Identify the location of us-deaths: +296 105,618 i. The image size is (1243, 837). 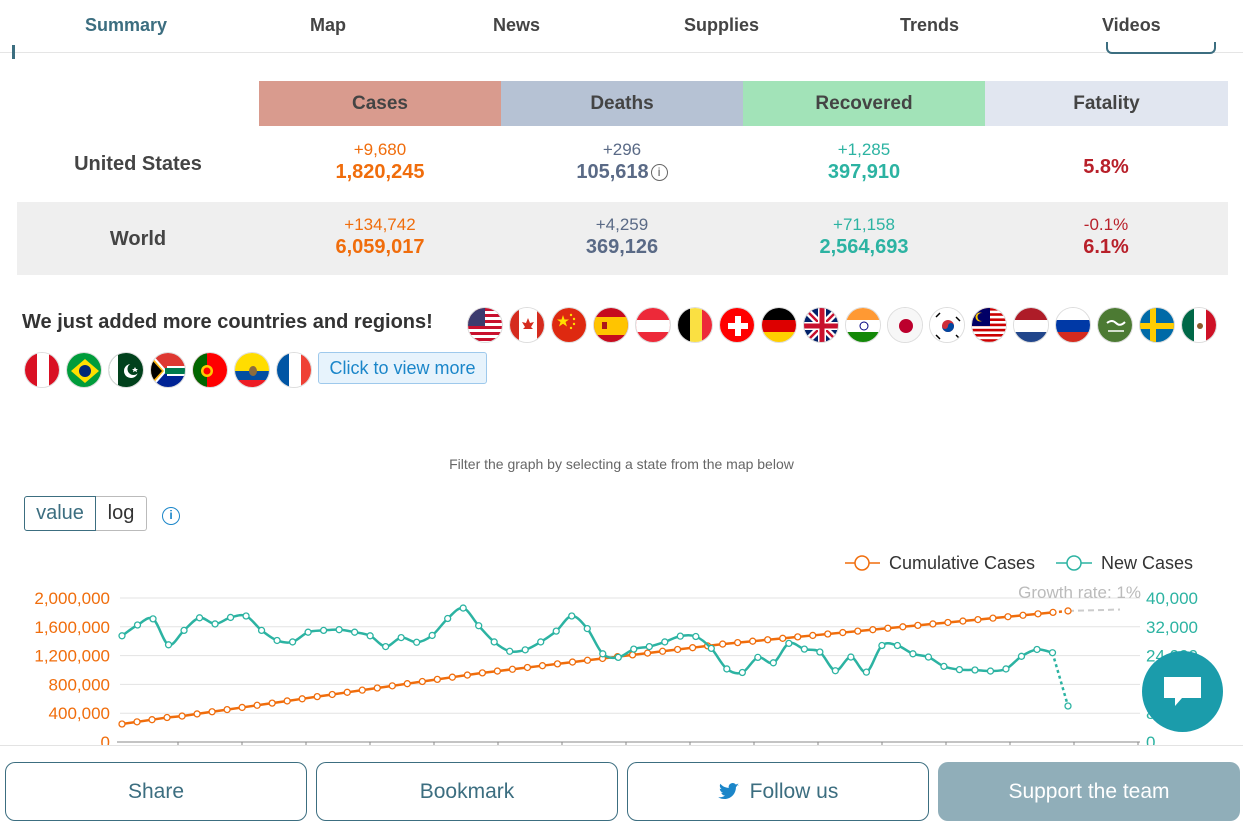
(622, 163).